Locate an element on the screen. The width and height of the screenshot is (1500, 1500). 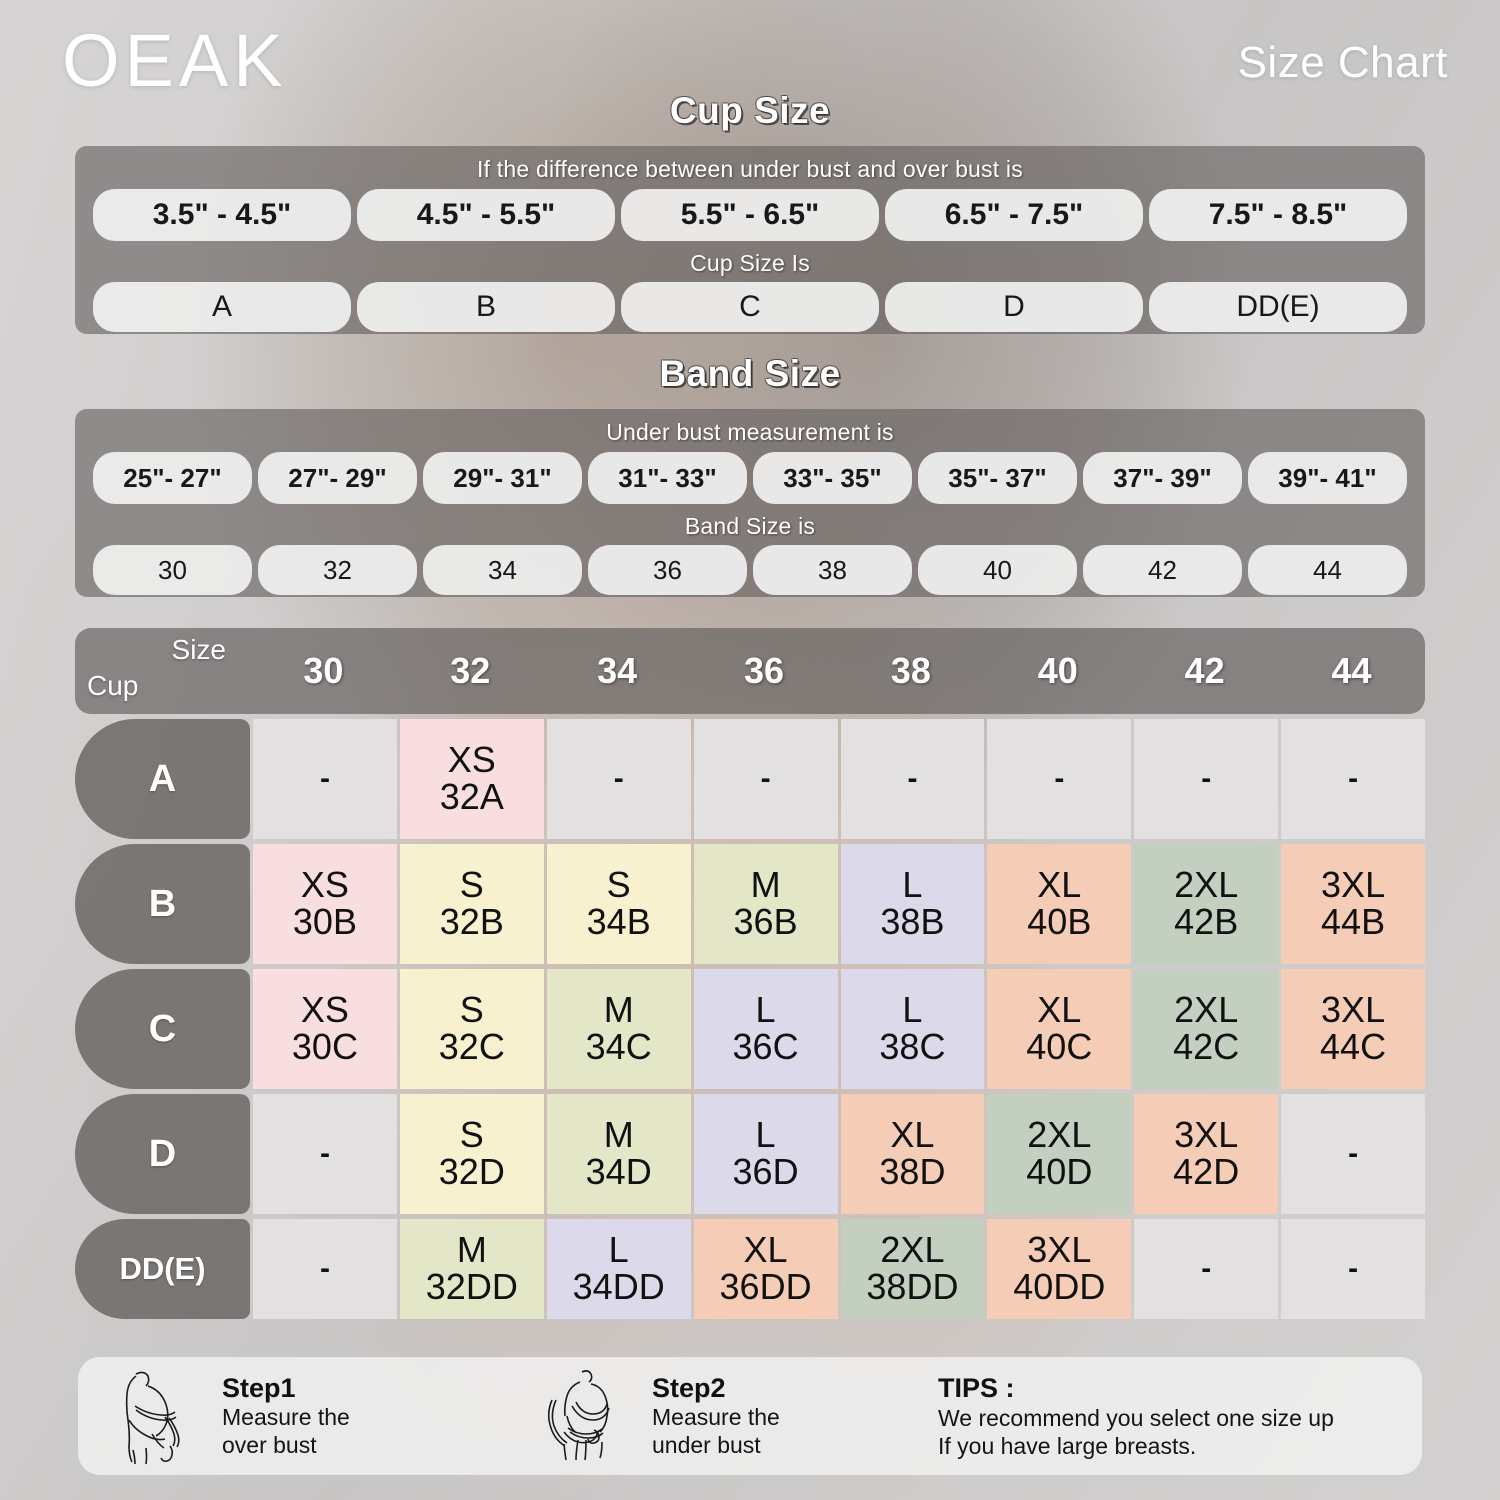
band-value-cell-5: 40 is located at coordinates (997, 570).